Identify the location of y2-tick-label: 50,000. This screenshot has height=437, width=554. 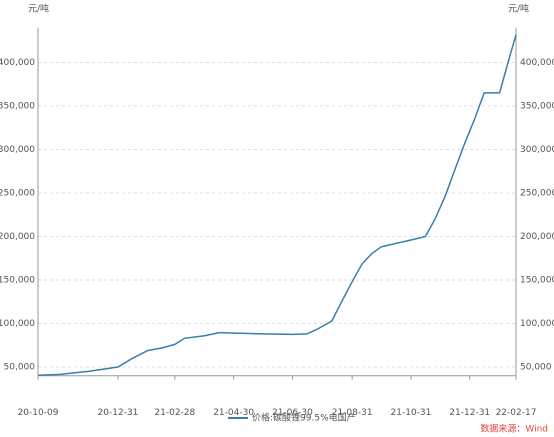
(536, 368).